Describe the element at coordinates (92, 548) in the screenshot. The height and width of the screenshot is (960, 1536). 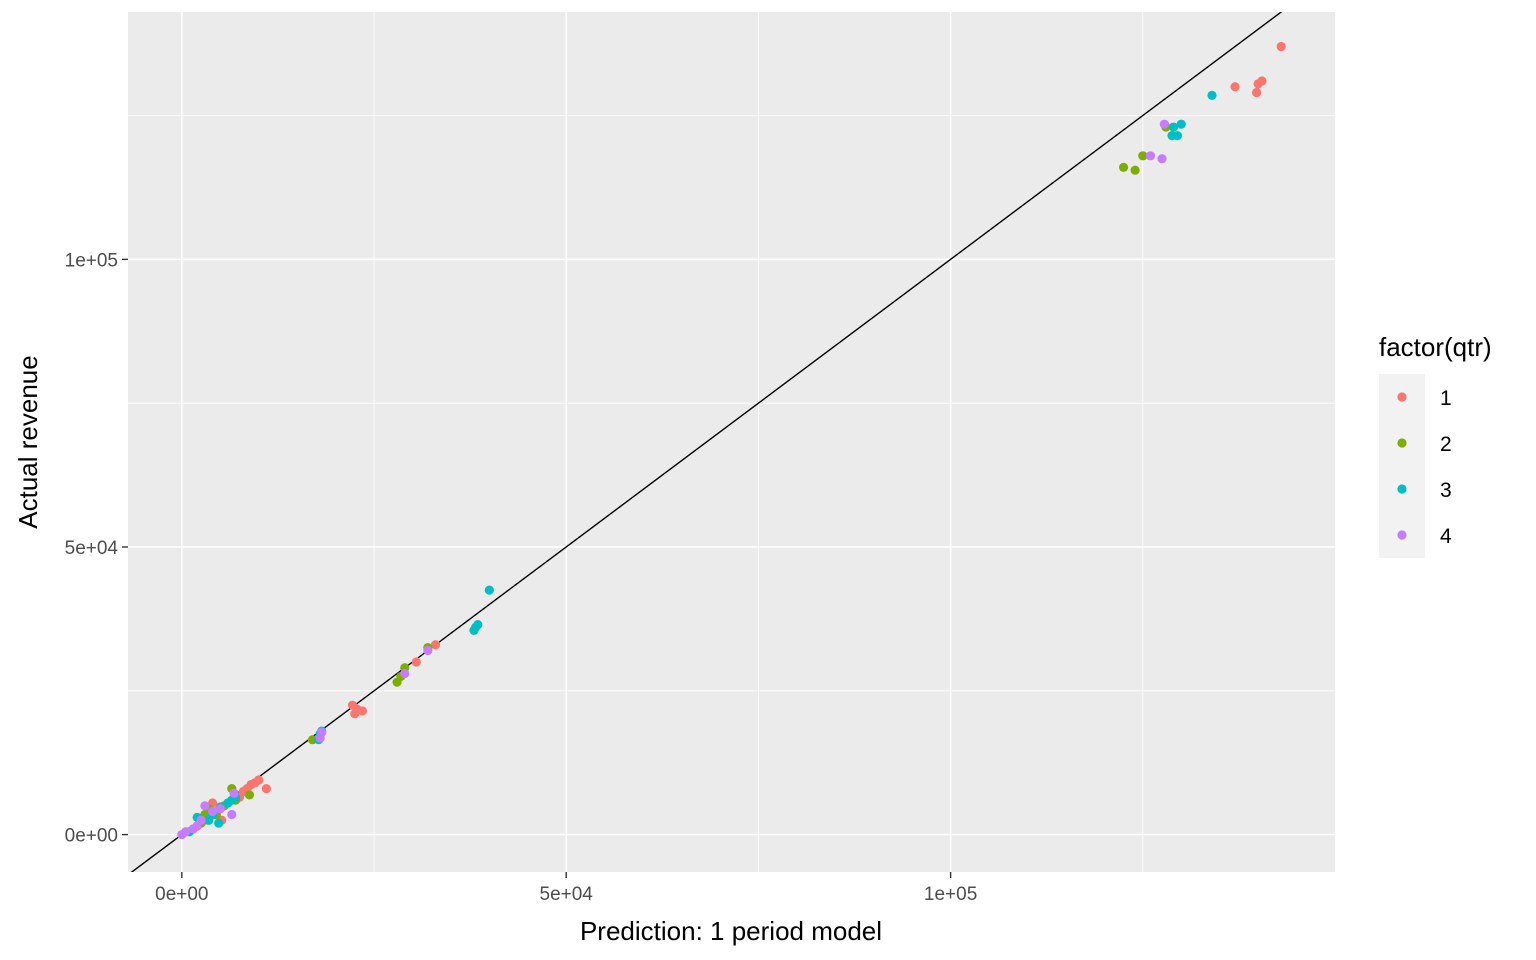
I see `y-tick-label: 5e+04` at that location.